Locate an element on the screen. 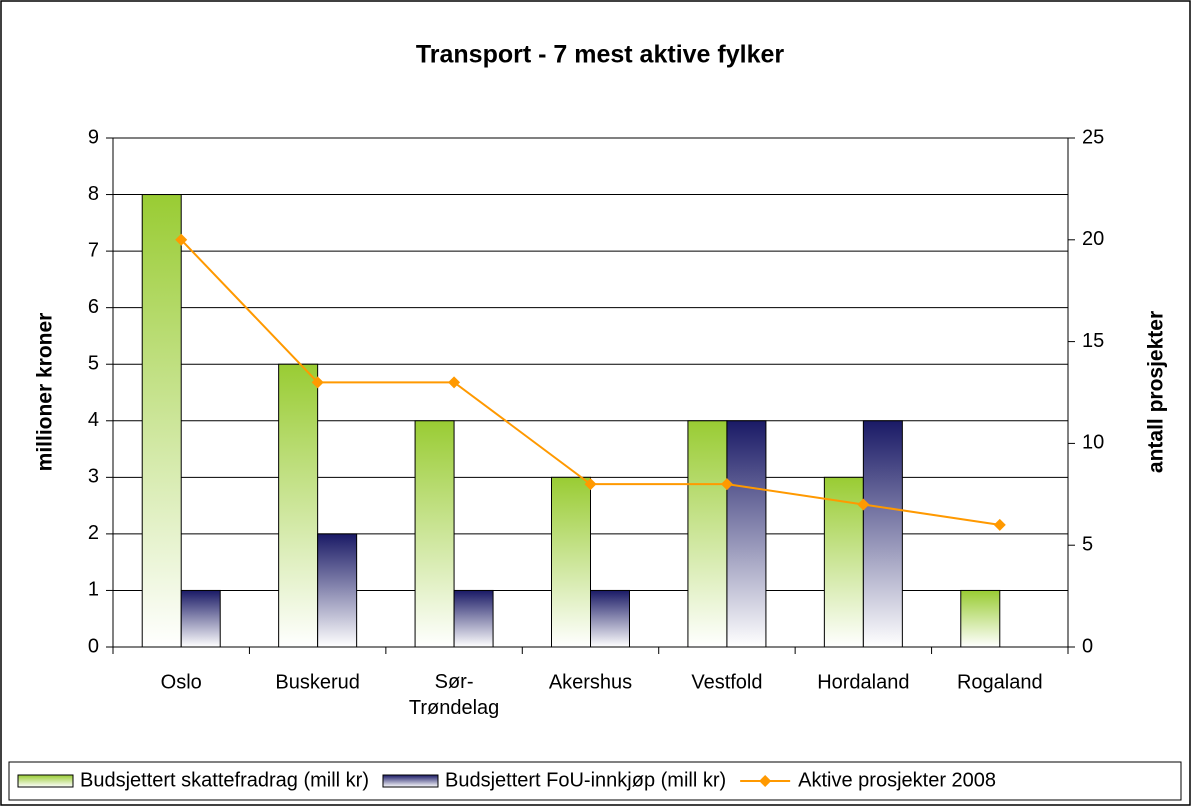 The width and height of the screenshot is (1192, 807). x-tick-label-line: Trøndelag is located at coordinates (454, 708).